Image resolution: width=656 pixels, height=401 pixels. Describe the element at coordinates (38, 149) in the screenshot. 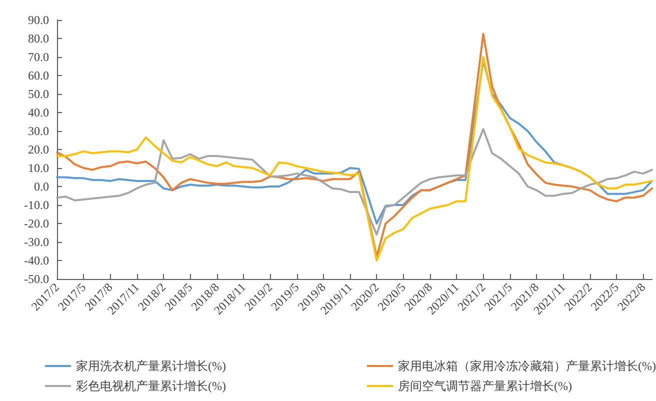

I see `y-tick-label: 20.0` at that location.